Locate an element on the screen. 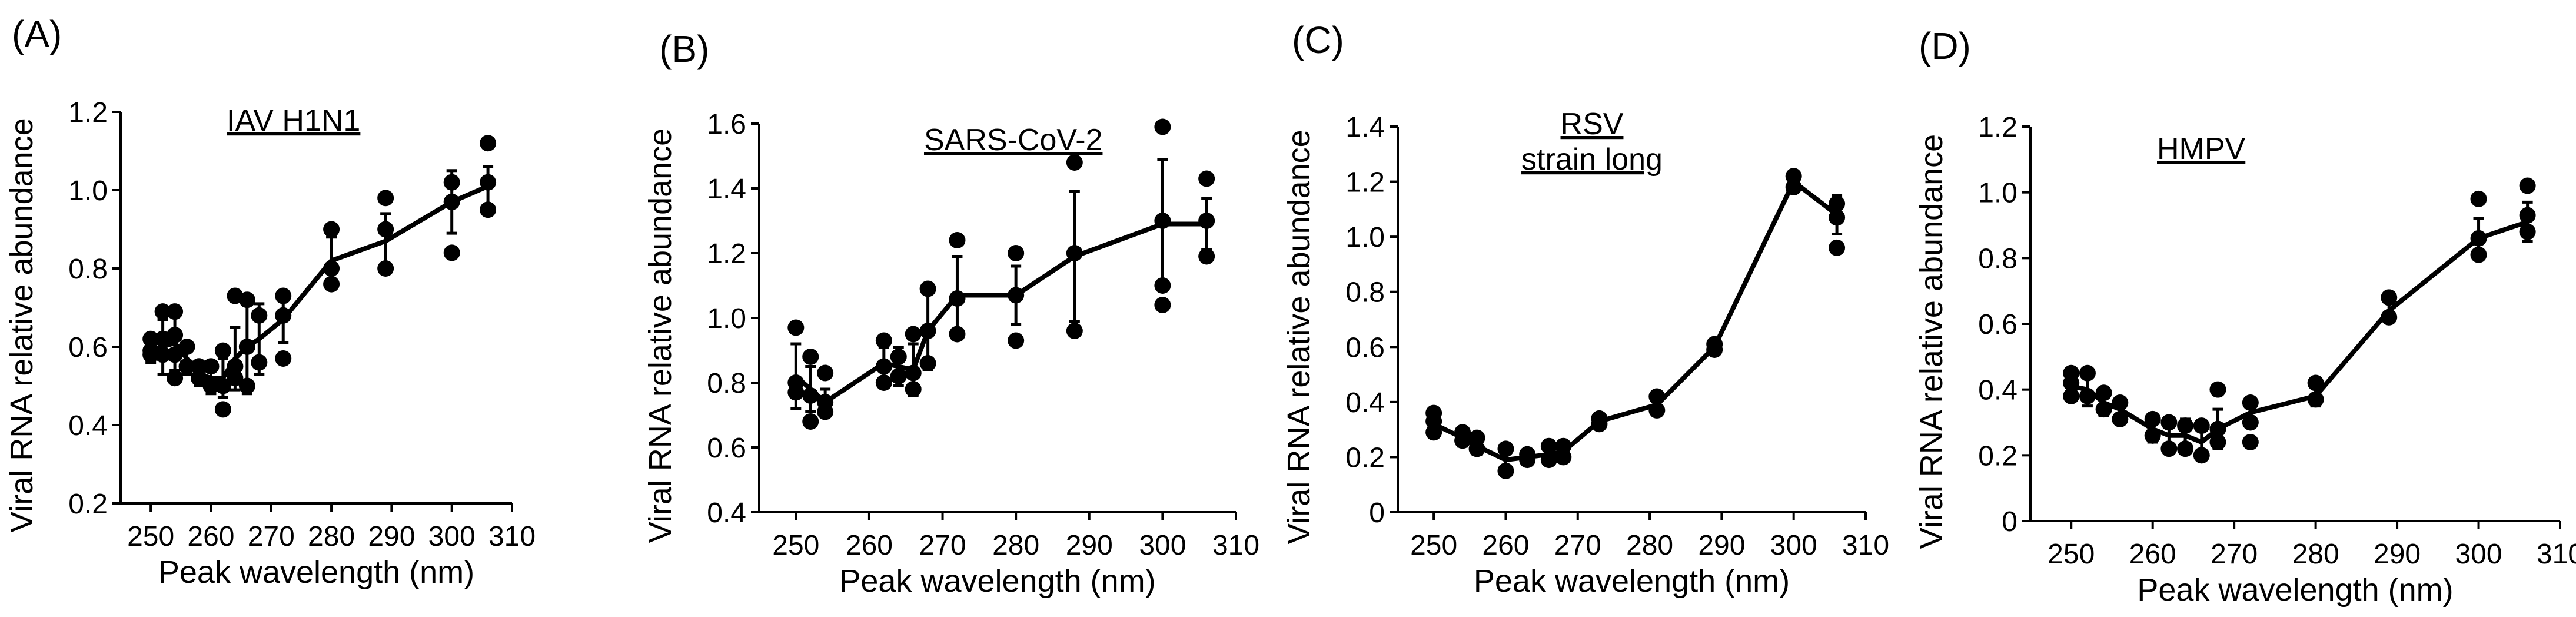 The height and width of the screenshot is (617, 2576). chart-title: strain long is located at coordinates (1592, 159).